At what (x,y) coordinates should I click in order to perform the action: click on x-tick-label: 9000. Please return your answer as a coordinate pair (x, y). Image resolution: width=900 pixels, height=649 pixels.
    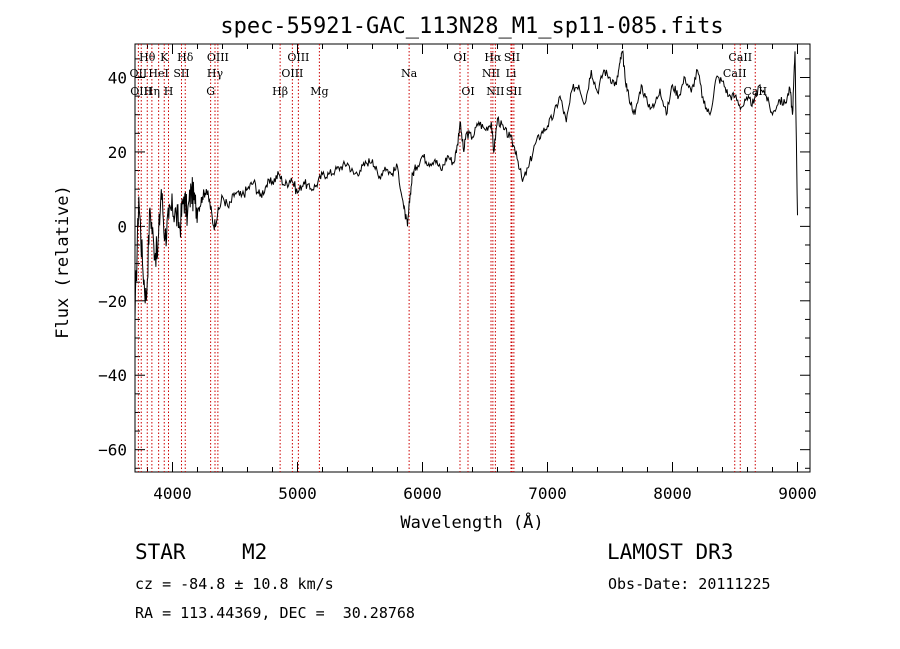
    Looking at the image, I should click on (797, 493).